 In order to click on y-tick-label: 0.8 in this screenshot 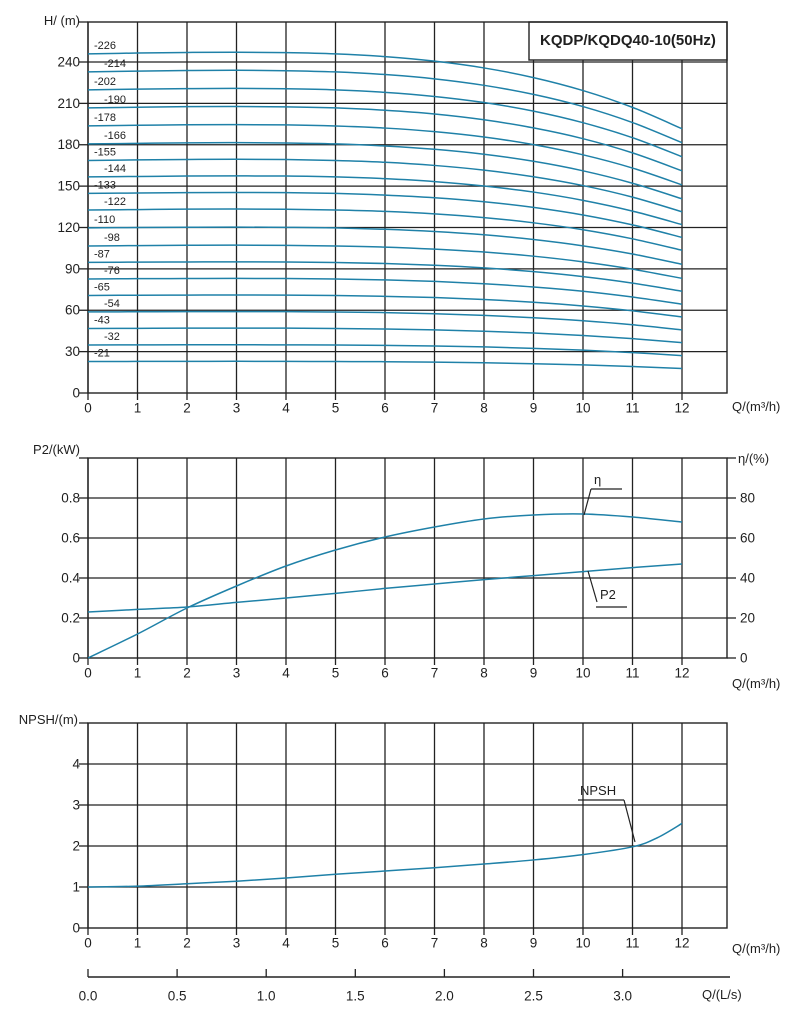, I will do `click(70, 498)`.